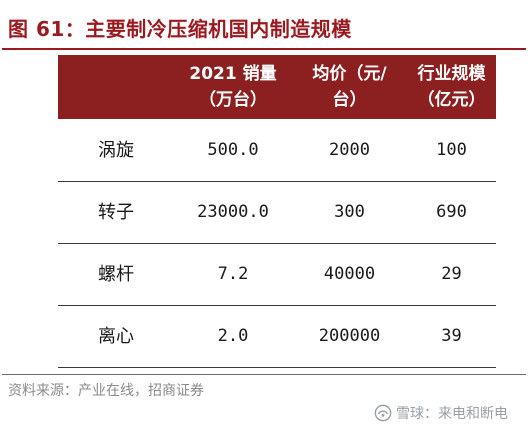  Describe the element at coordinates (116, 87) in the screenshot. I see `header-type` at that location.